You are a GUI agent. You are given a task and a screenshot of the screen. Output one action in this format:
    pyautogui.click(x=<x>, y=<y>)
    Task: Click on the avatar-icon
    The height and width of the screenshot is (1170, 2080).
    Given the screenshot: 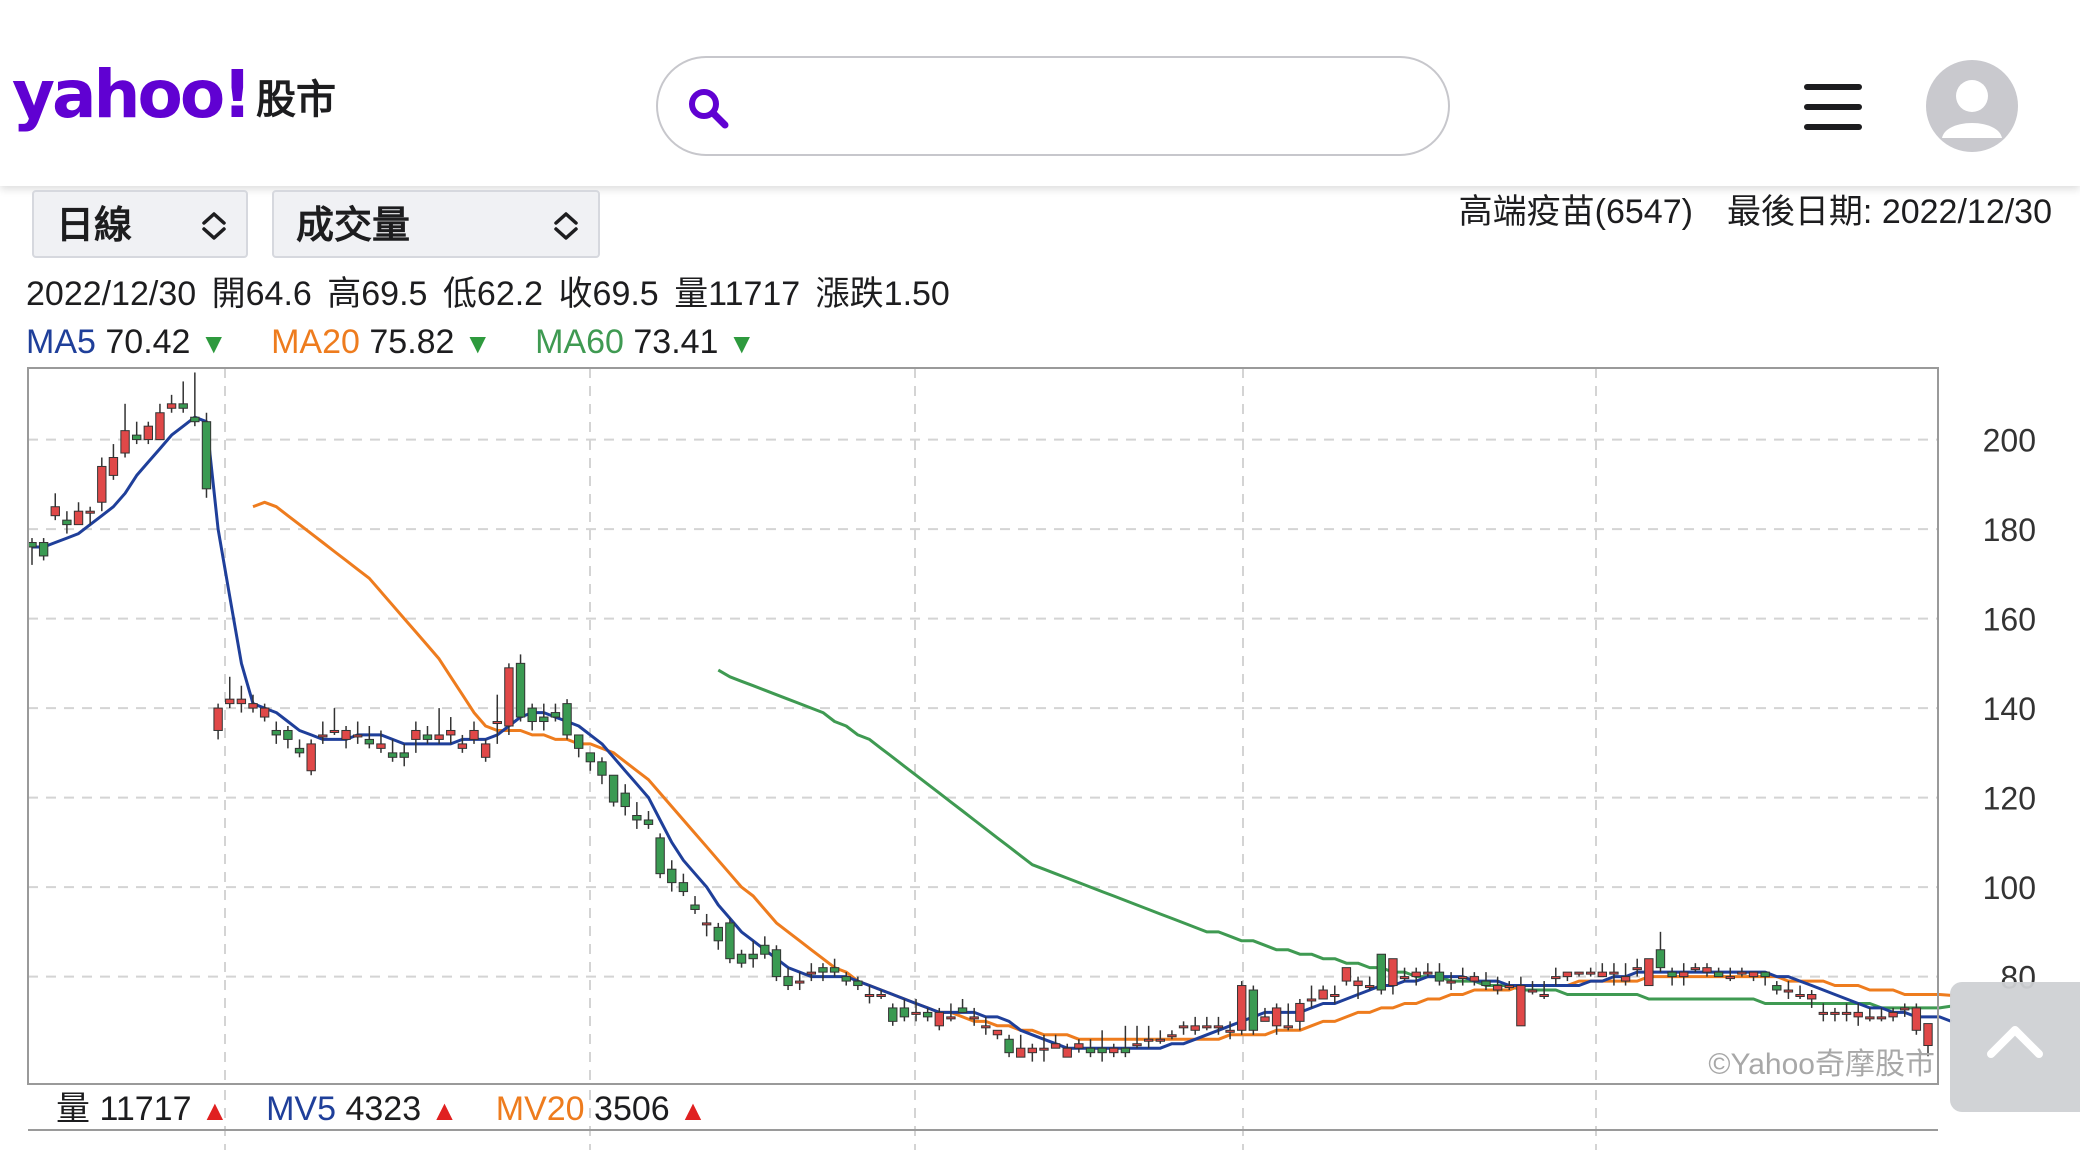 What is the action you would take?
    pyautogui.click(x=1972, y=106)
    